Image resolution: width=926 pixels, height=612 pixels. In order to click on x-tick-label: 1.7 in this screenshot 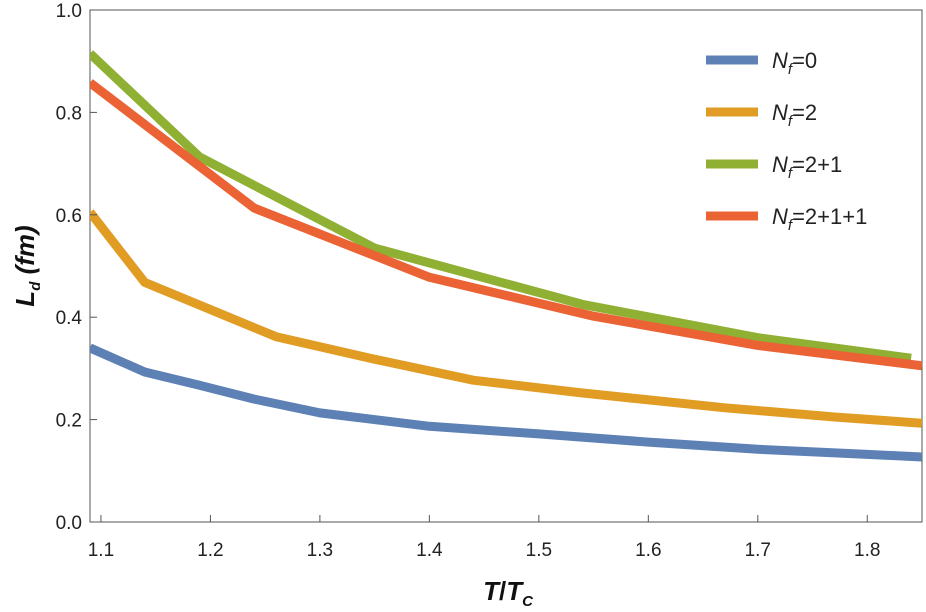, I will do `click(758, 550)`.